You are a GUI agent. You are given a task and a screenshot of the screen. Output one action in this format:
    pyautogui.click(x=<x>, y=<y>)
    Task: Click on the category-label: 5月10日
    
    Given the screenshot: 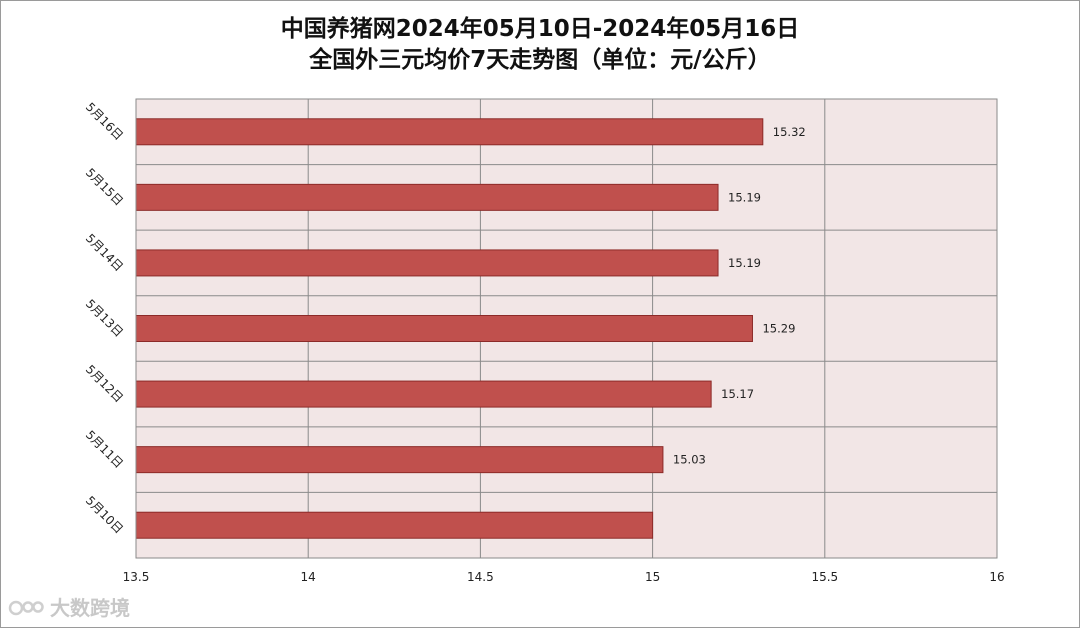 What is the action you would take?
    pyautogui.click(x=104, y=514)
    